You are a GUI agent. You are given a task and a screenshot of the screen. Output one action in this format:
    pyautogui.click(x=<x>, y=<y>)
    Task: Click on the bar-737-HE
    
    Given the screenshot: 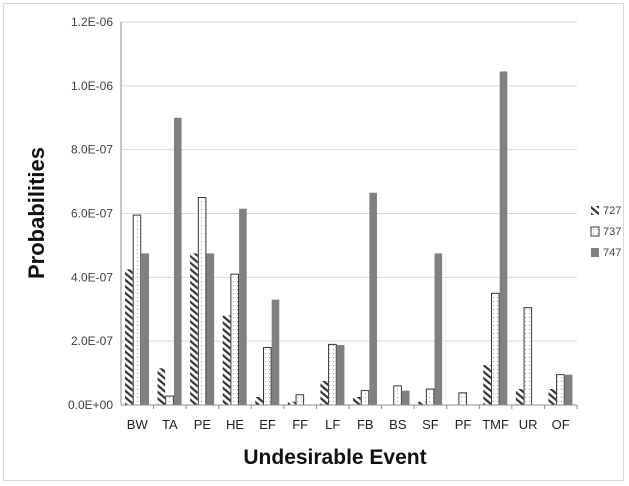 What is the action you would take?
    pyautogui.click(x=234, y=339)
    